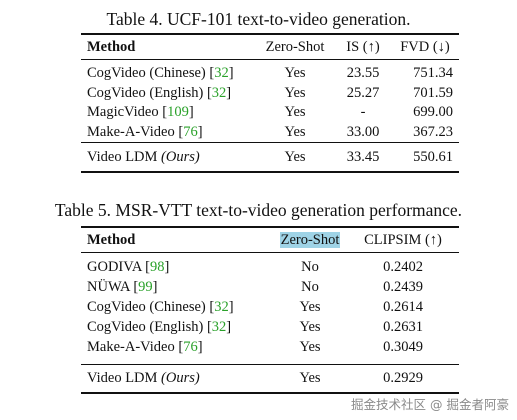  What do you see at coordinates (310, 378) in the screenshot?
I see `table5-ours-zero-shot: Yes` at bounding box center [310, 378].